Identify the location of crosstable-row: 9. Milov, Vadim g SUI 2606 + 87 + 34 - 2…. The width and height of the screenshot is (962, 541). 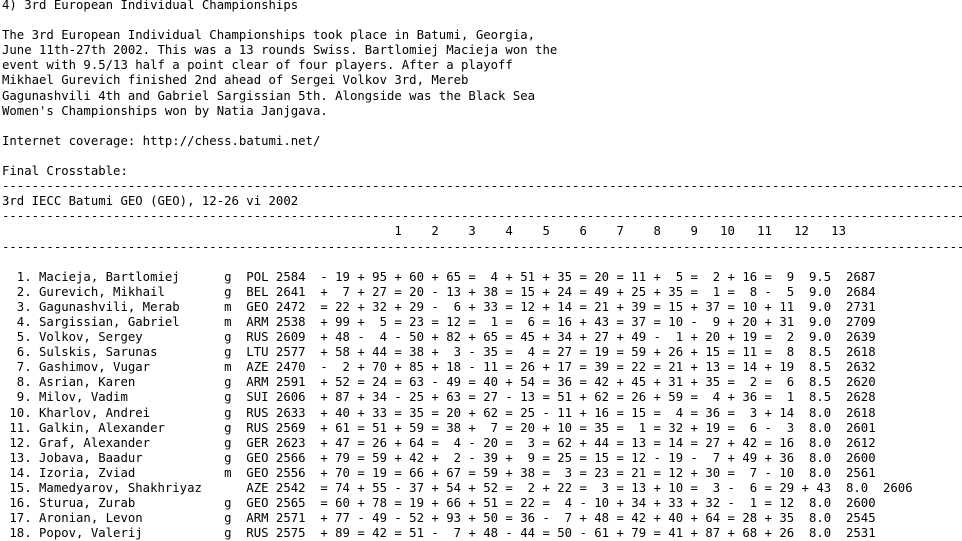
(439, 397).